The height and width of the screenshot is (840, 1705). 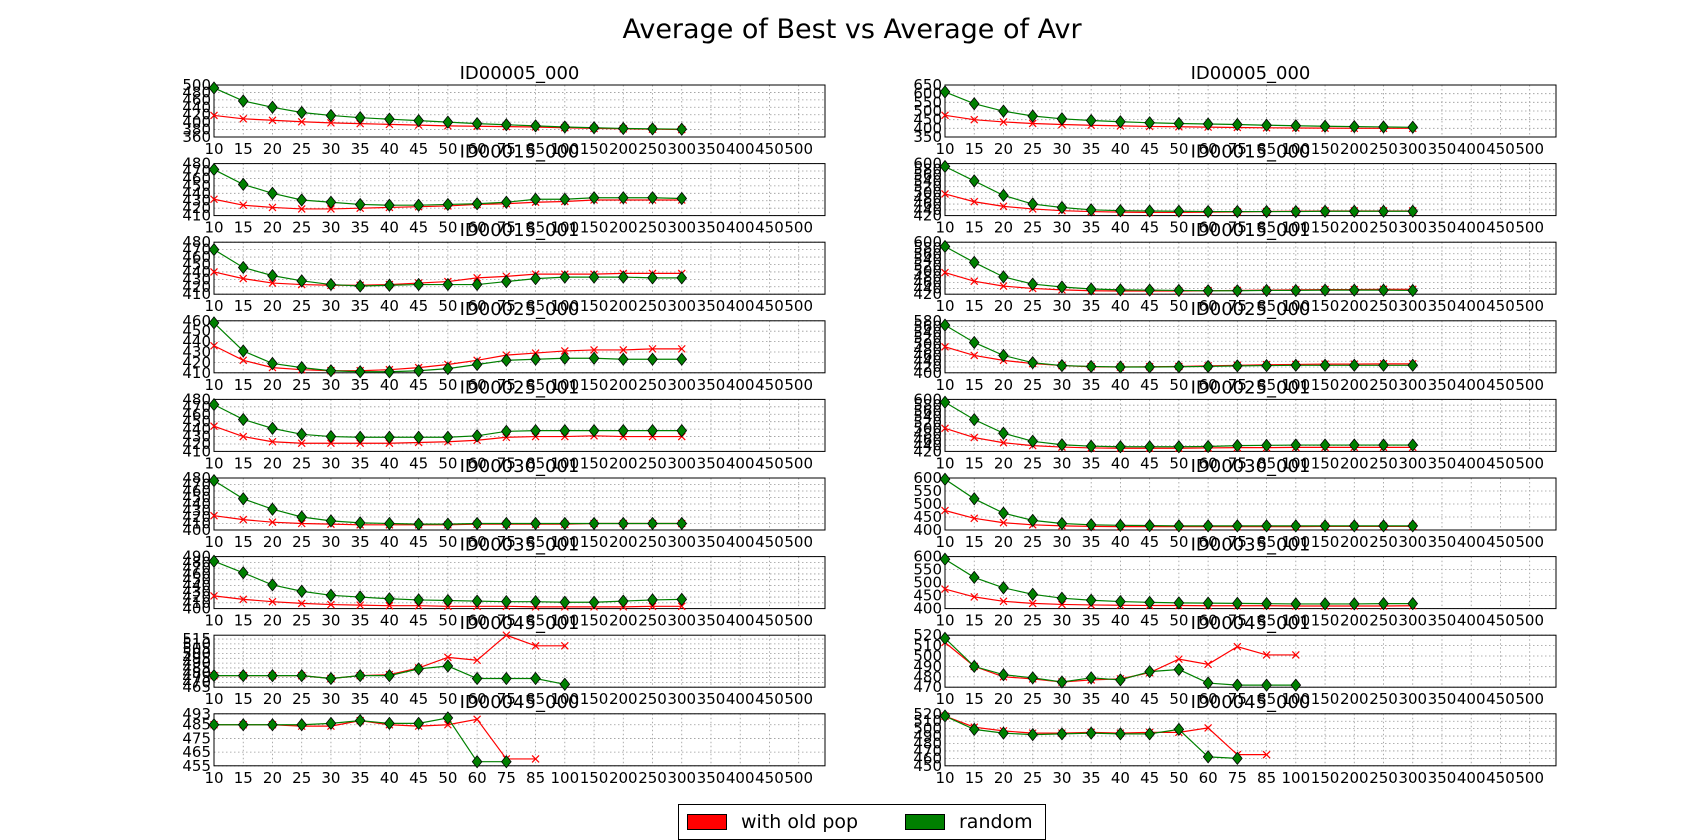 What do you see at coordinates (769, 149) in the screenshot?
I see `x-tick-label: 450` at bounding box center [769, 149].